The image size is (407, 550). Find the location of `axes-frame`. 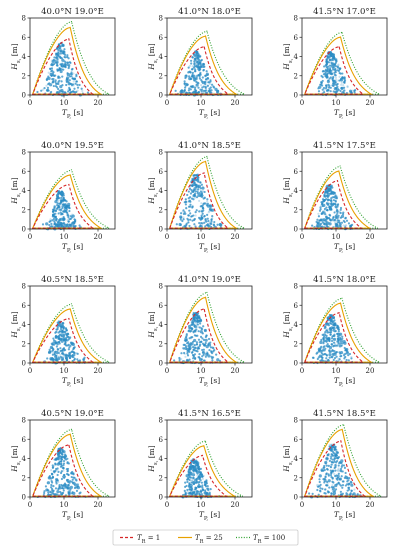

axes-frame is located at coordinates (72, 56).